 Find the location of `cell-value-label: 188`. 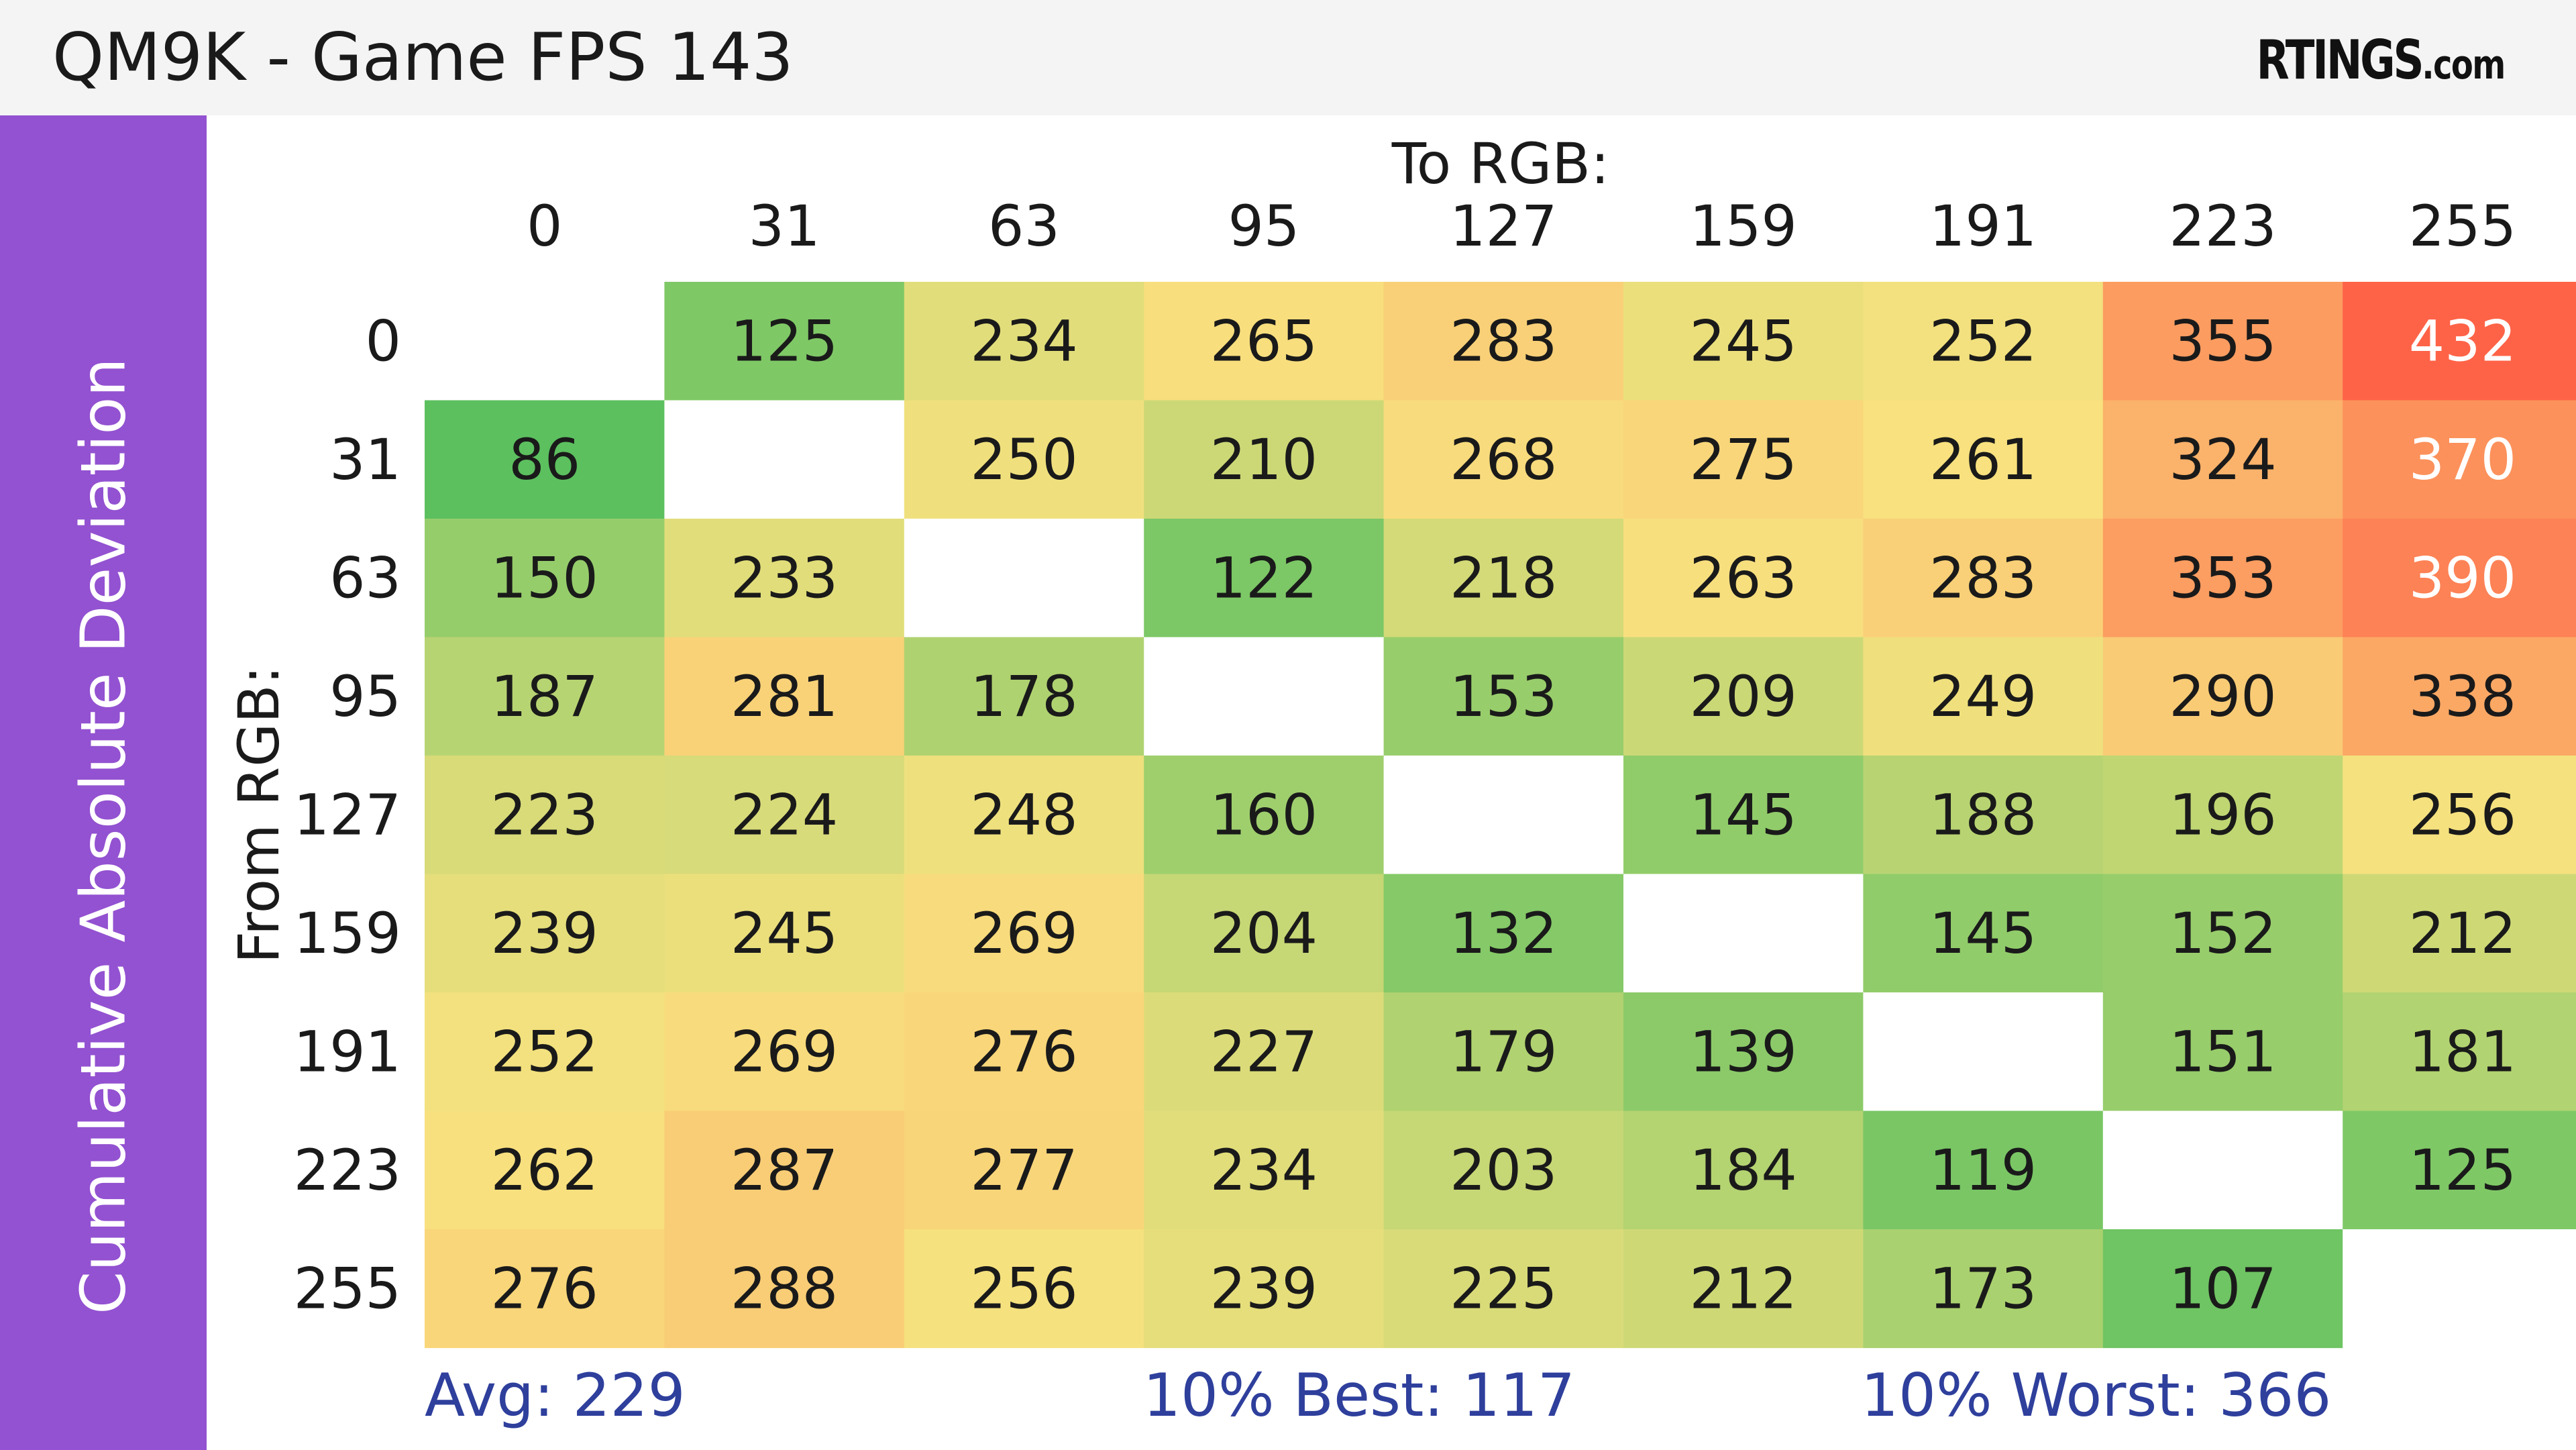

cell-value-label: 188 is located at coordinates (1983, 814).